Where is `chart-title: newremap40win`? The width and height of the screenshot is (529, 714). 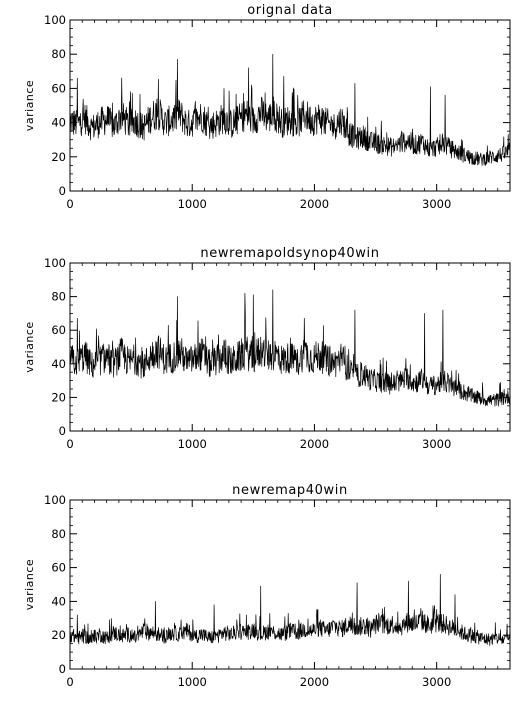
chart-title: newremap40win is located at coordinates (290, 490).